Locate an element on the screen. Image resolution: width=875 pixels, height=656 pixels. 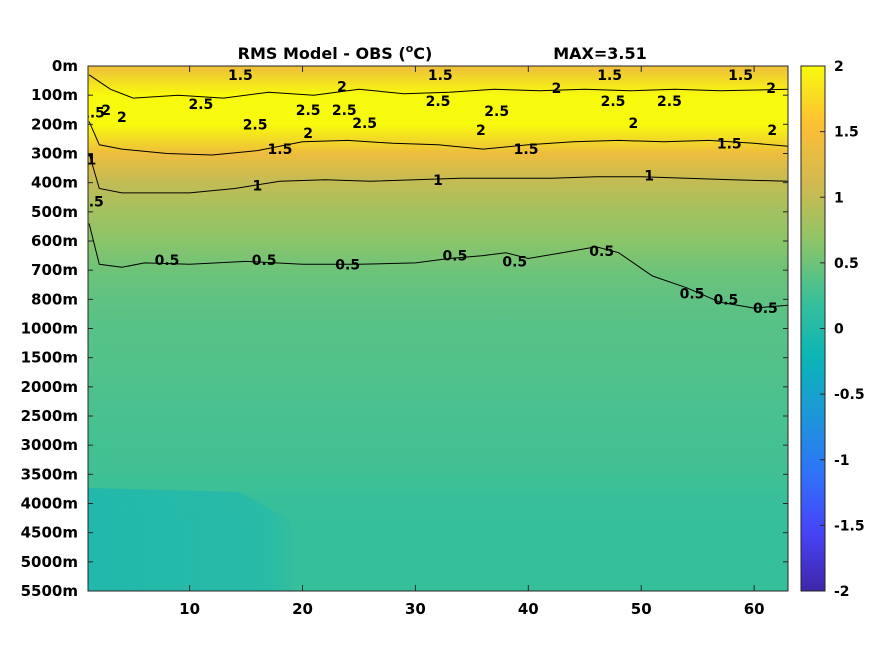
colorbar-tick-label: 0.5 is located at coordinates (846, 264).